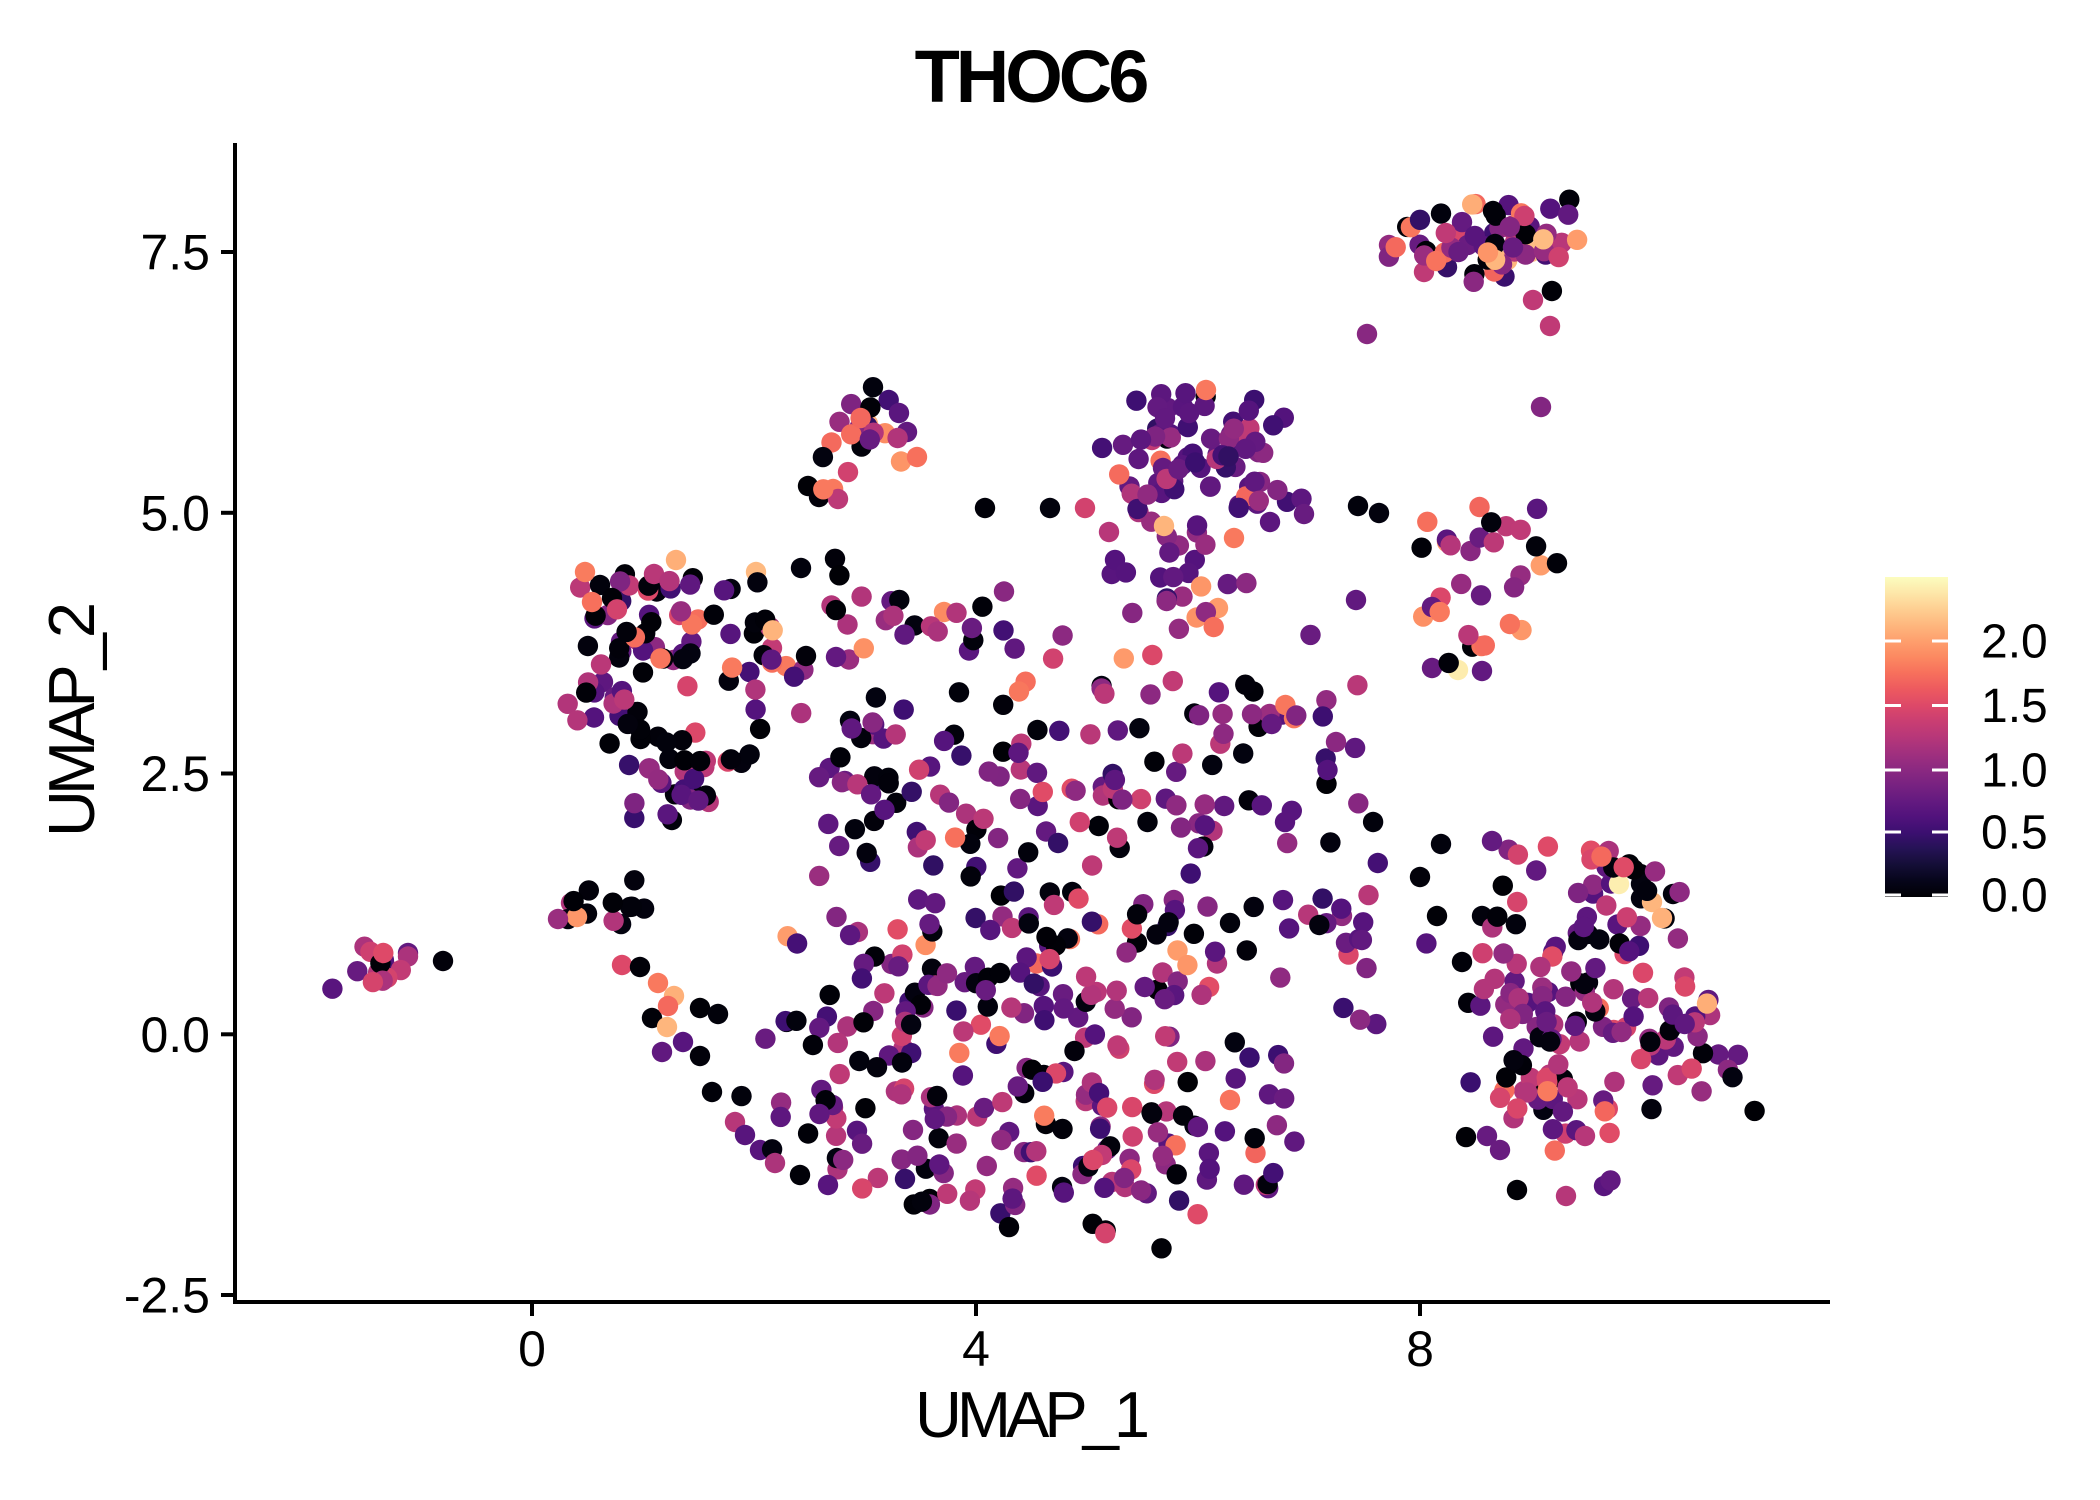 The width and height of the screenshot is (2100, 1500). I want to click on svg-text: 0, so click(532, 1349).